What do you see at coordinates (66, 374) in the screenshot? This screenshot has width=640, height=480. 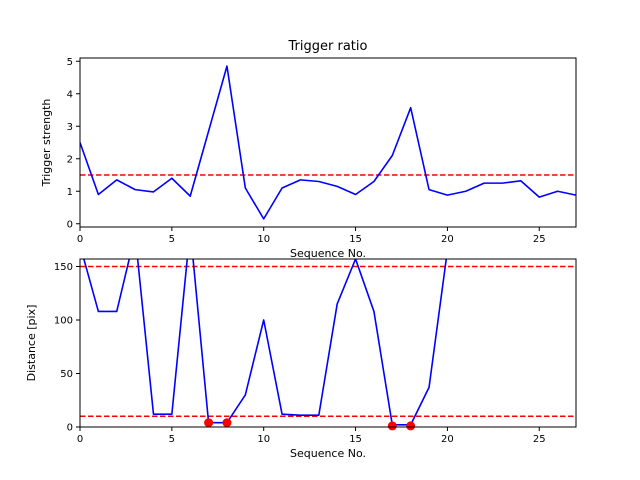 I see `y-tick-label: 50` at bounding box center [66, 374].